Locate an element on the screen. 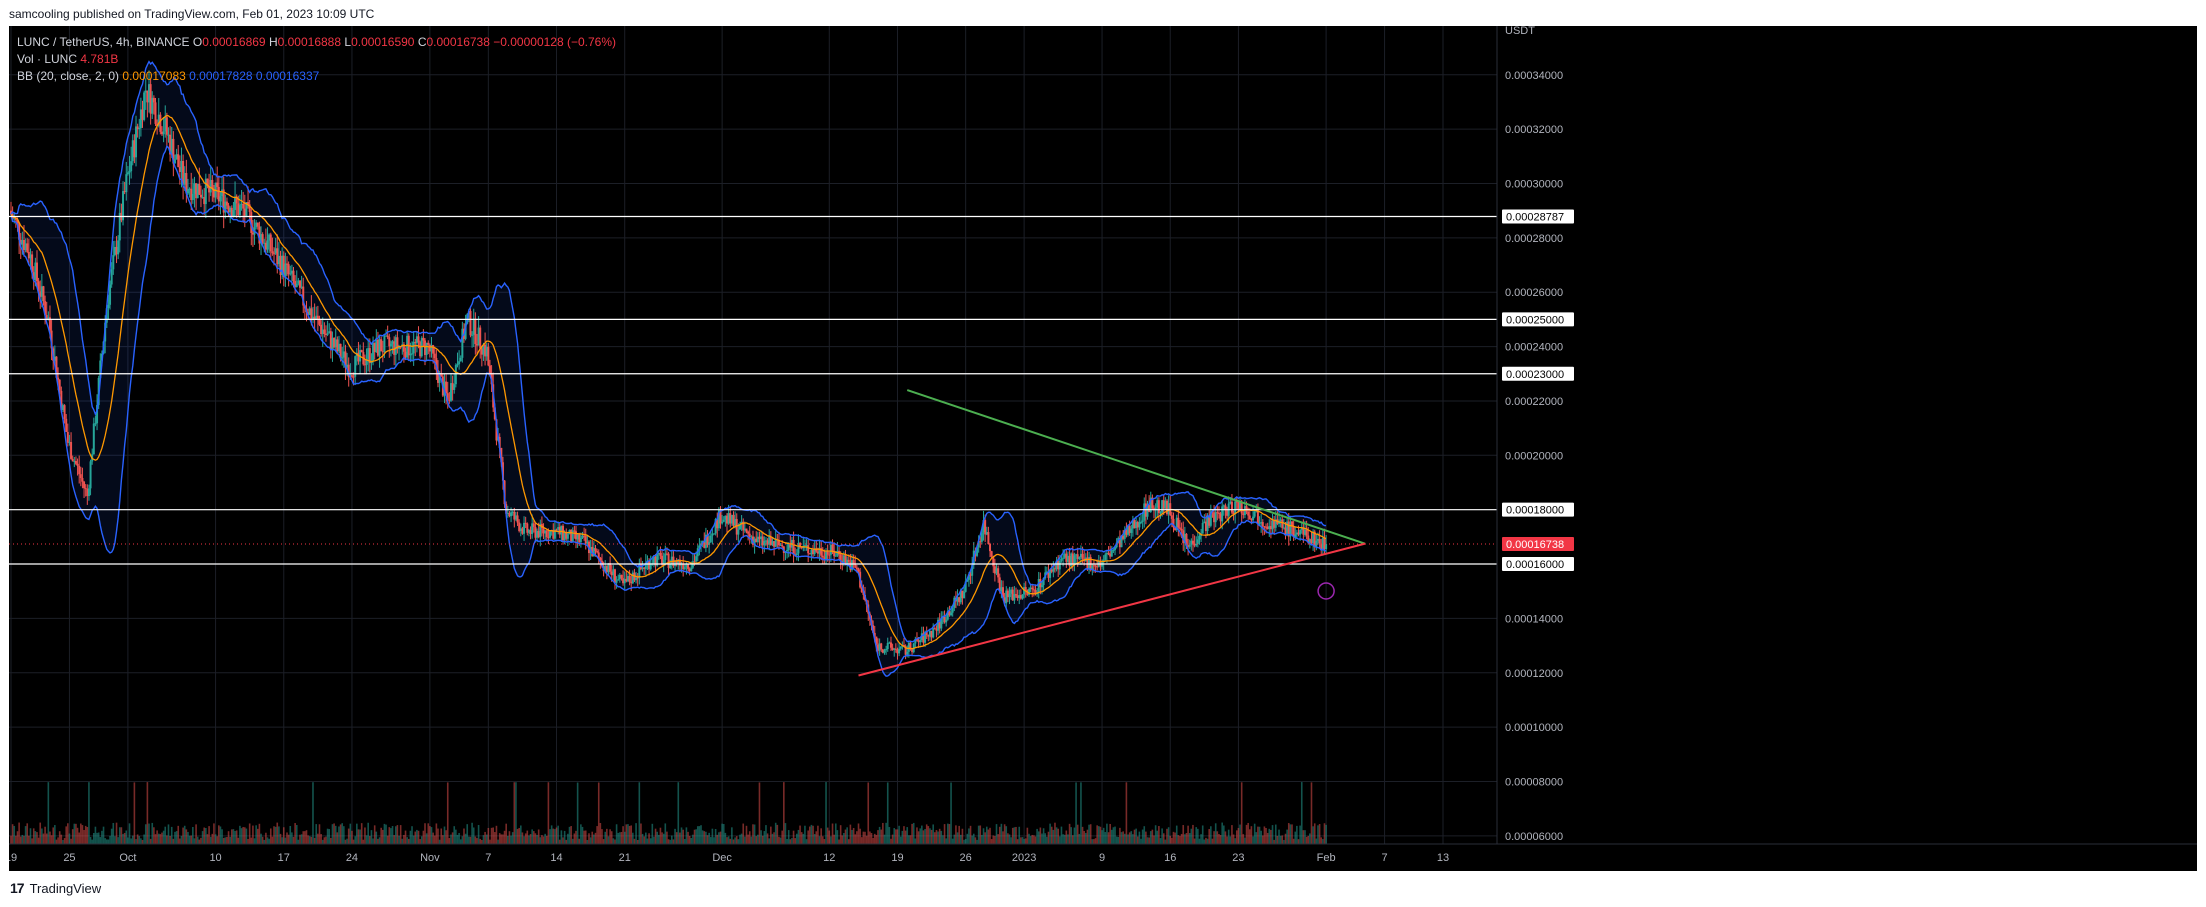 The height and width of the screenshot is (907, 2206). y-tick-label: 0.00014000 is located at coordinates (1534, 619).